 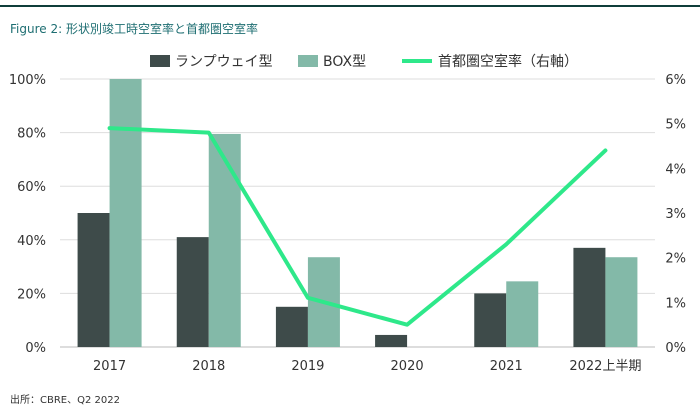 I want to click on y-right-tick-label: 4%, so click(x=675, y=169).